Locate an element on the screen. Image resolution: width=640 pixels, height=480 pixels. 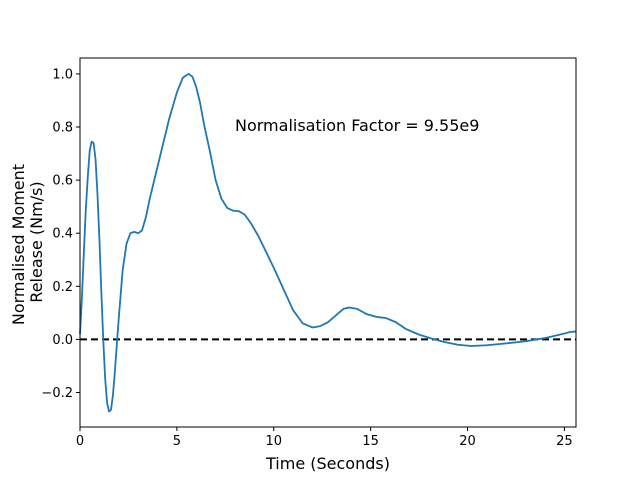
x-tick-label: 5 is located at coordinates (177, 441).